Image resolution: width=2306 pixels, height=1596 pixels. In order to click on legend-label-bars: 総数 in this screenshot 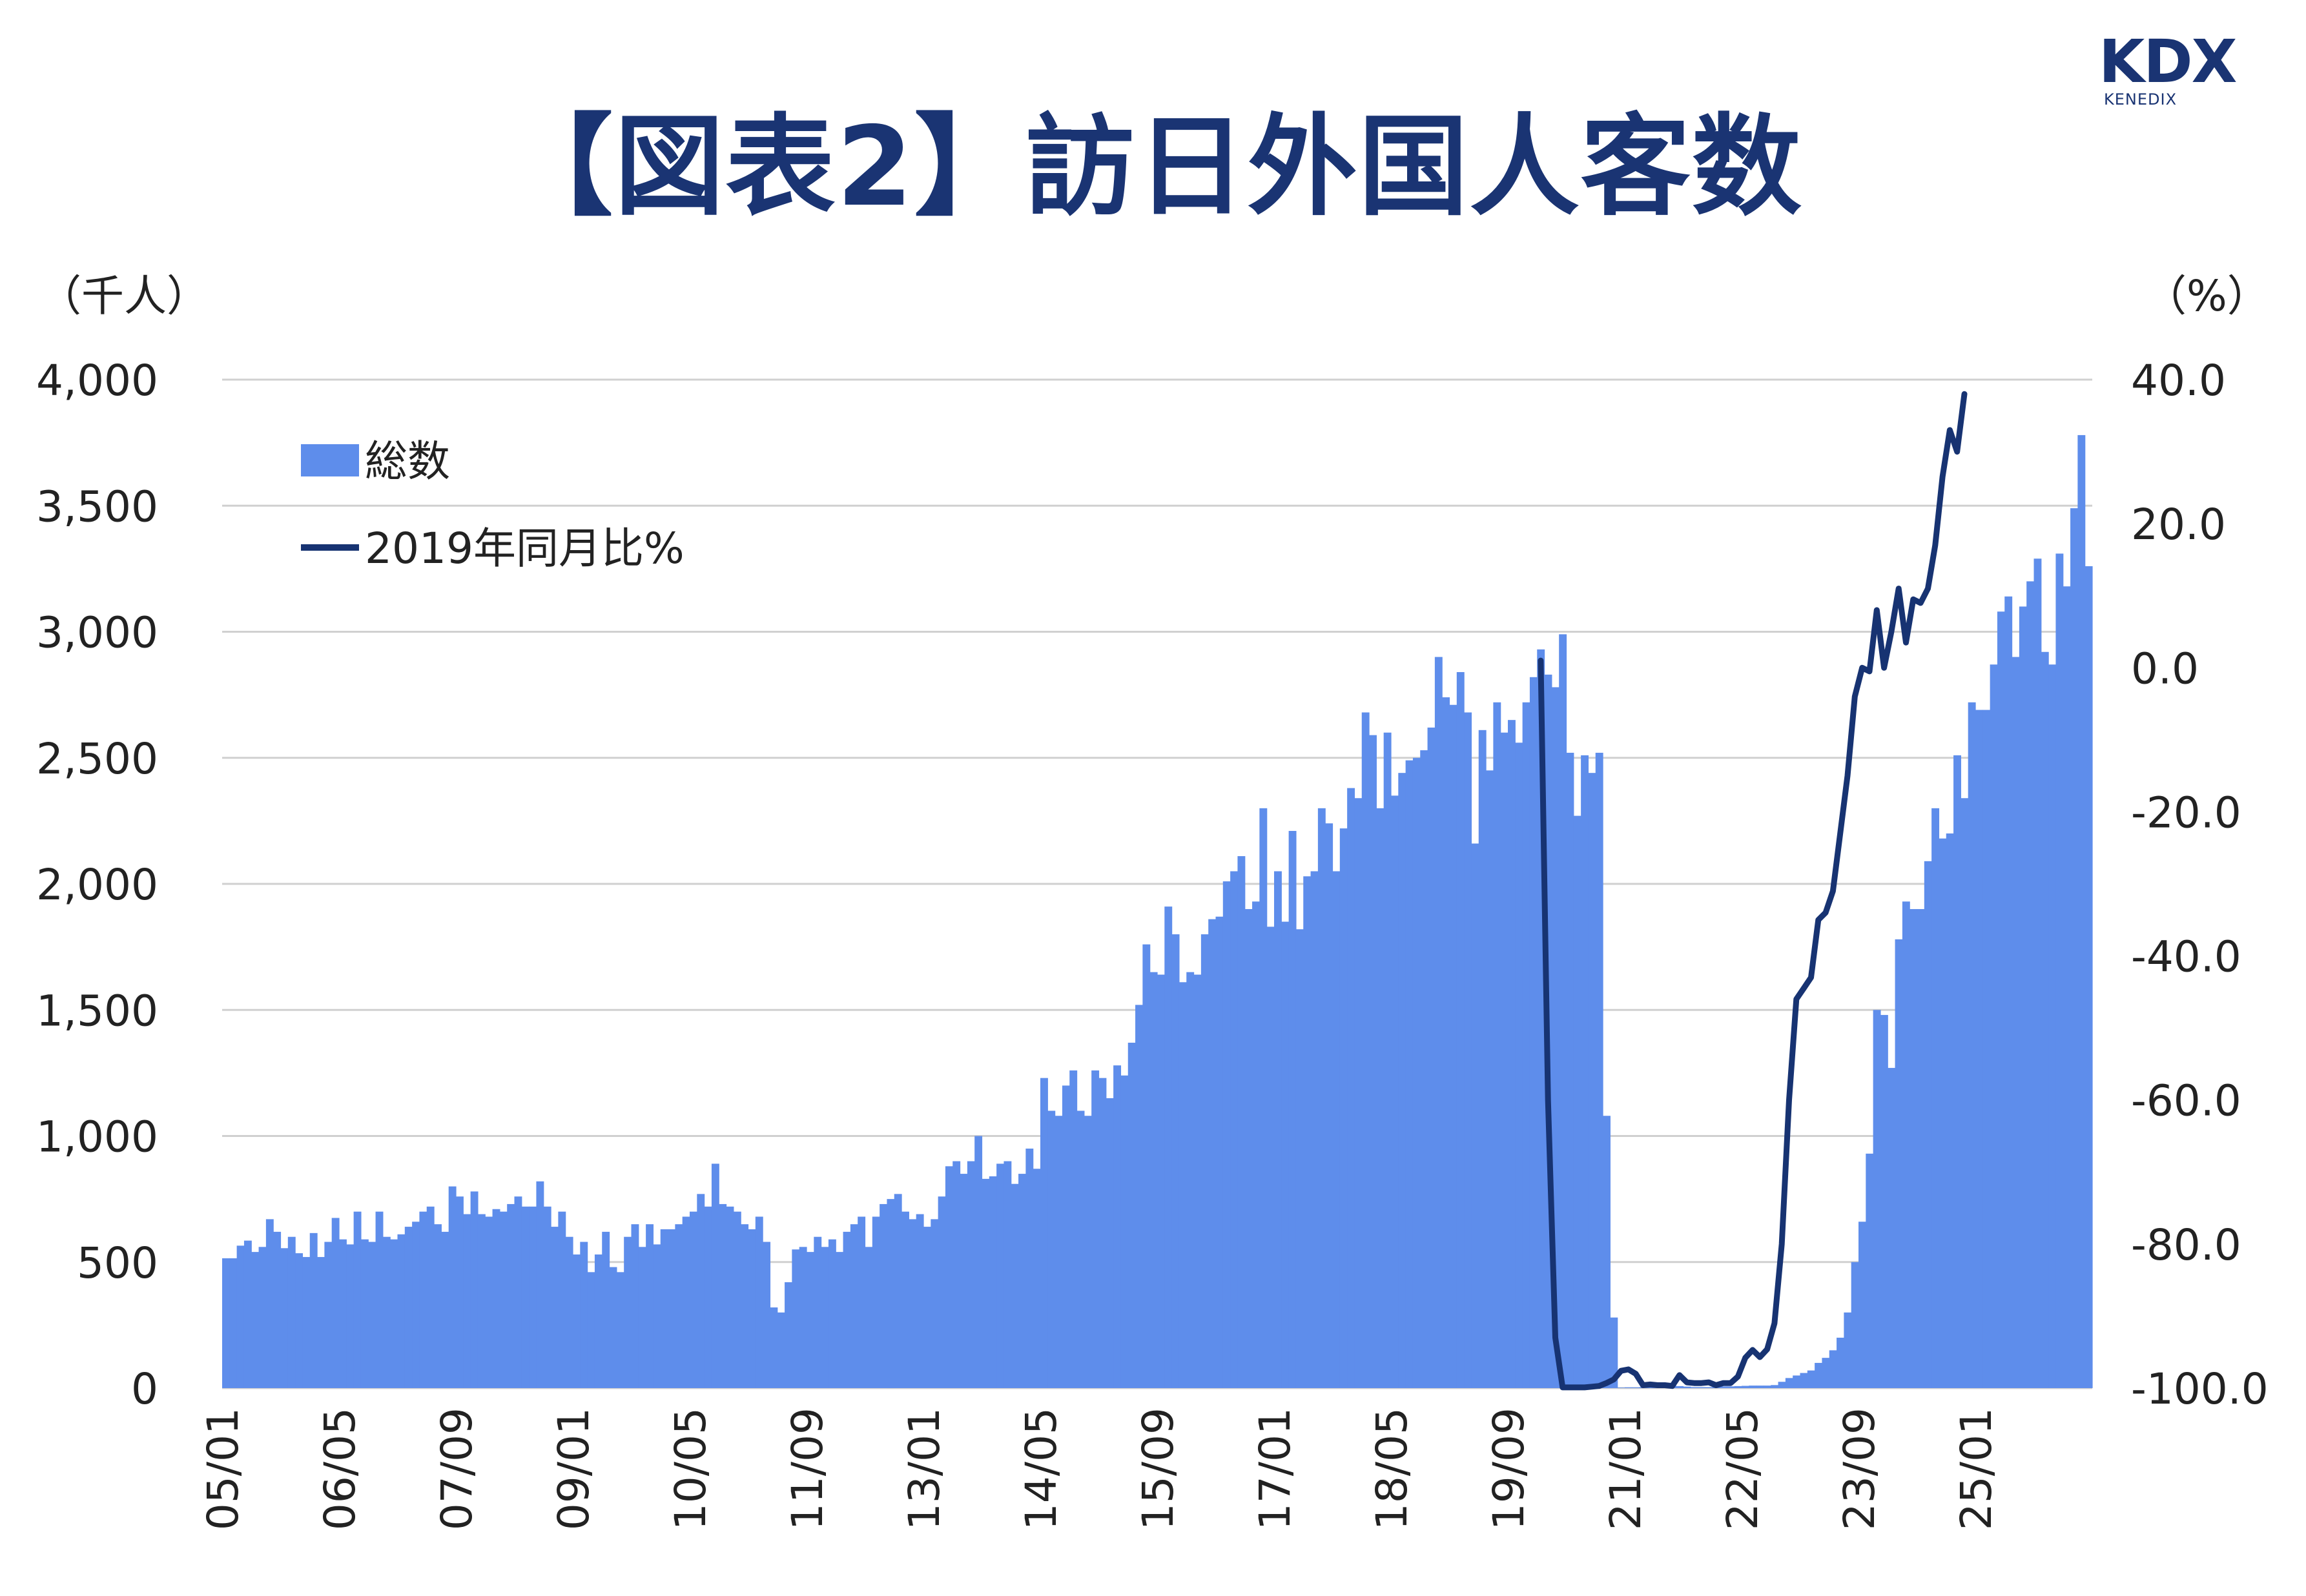, I will do `click(407, 461)`.